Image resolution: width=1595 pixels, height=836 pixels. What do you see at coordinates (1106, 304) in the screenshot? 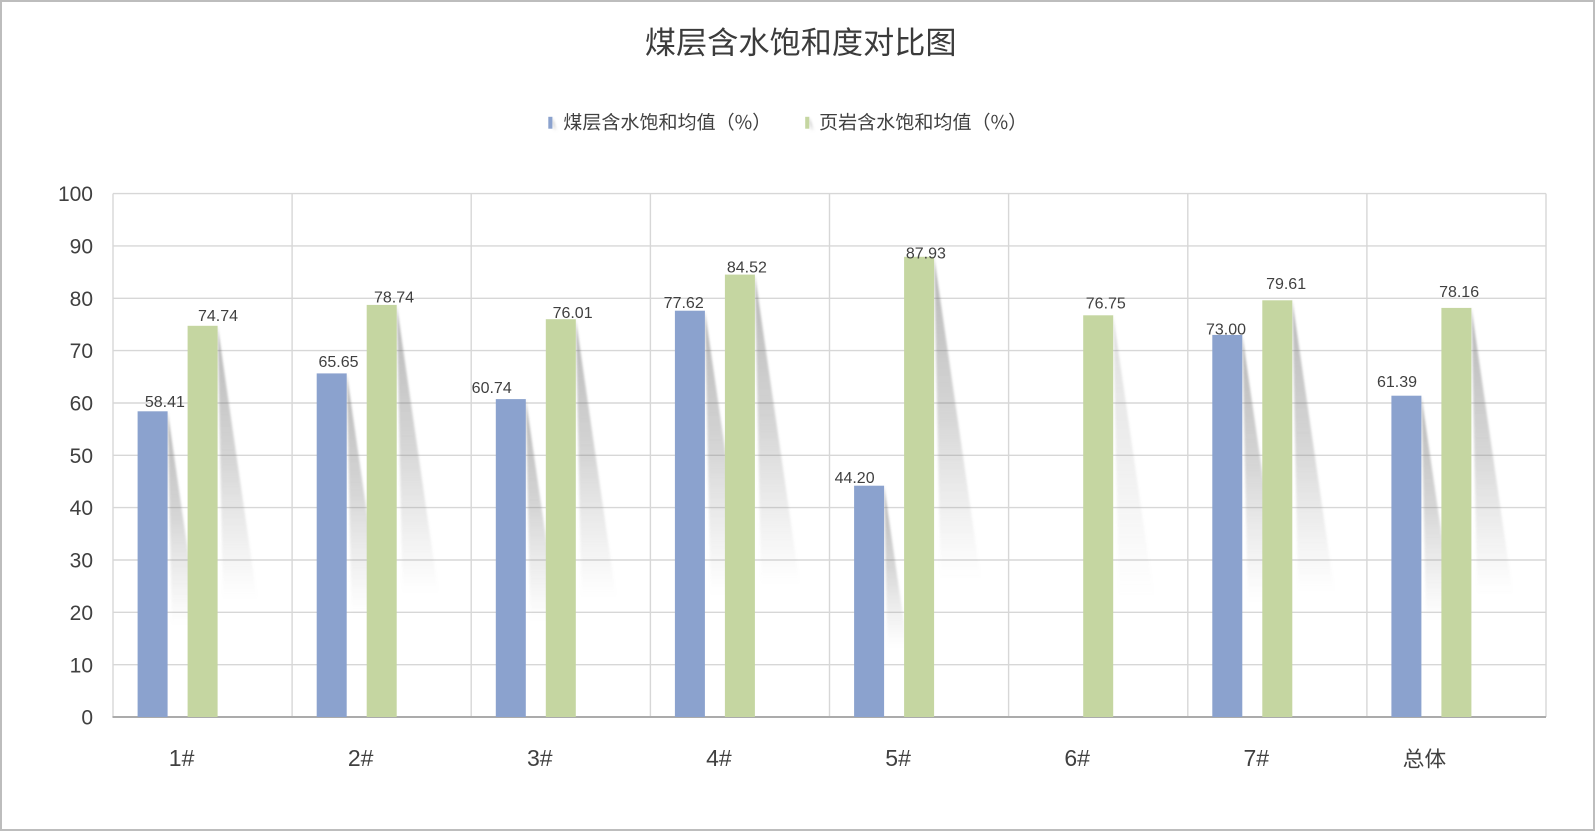
I see `svg-text: 76.75` at bounding box center [1106, 304].